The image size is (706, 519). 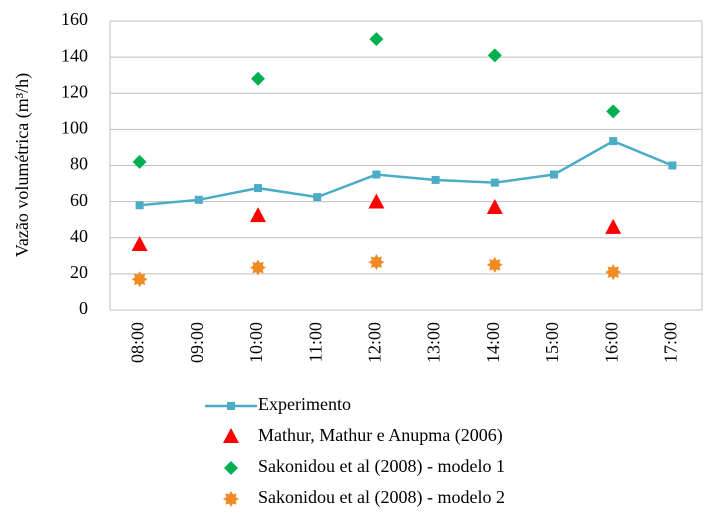 What do you see at coordinates (79, 164) in the screenshot?
I see `y-tick-label: 80` at bounding box center [79, 164].